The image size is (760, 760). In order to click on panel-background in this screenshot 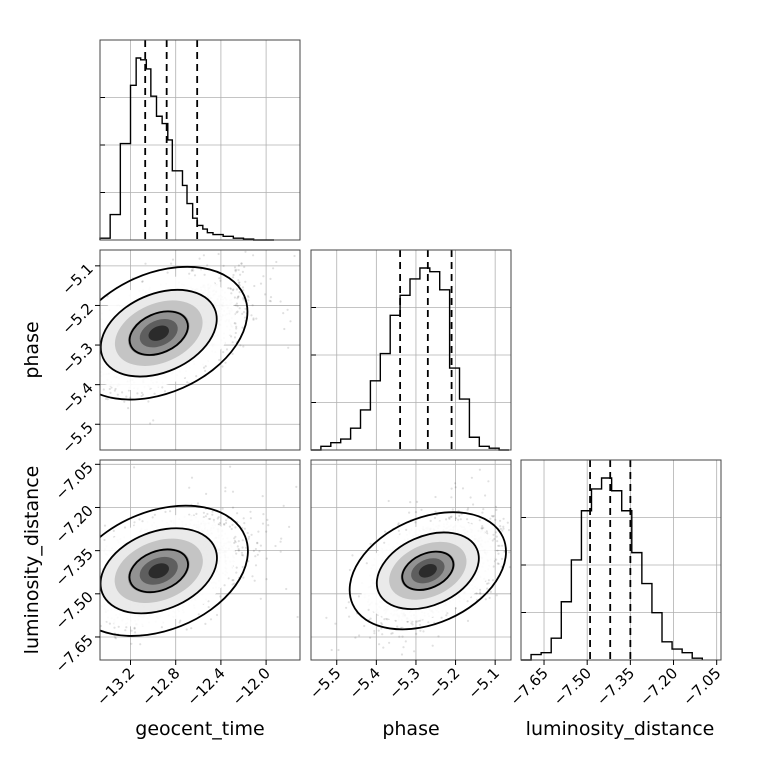, I will do `click(411, 350)`.